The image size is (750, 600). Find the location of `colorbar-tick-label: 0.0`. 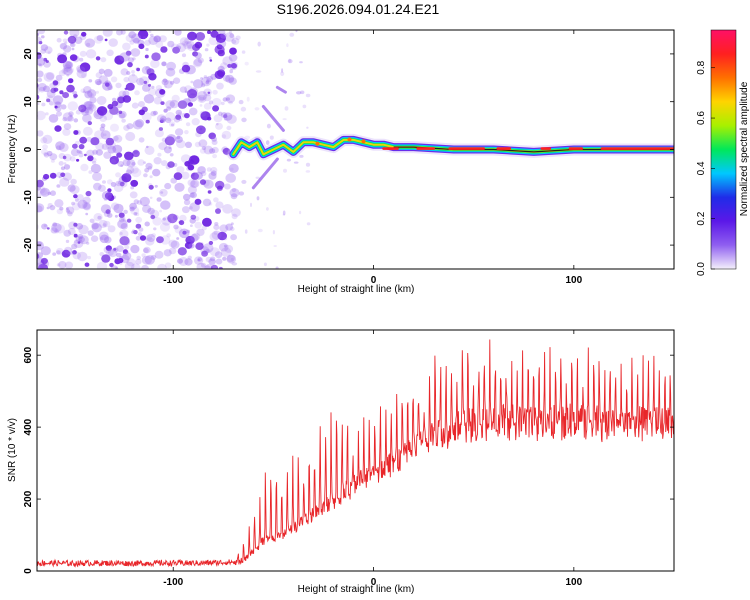

colorbar-tick-label: 0.0 is located at coordinates (701, 269).